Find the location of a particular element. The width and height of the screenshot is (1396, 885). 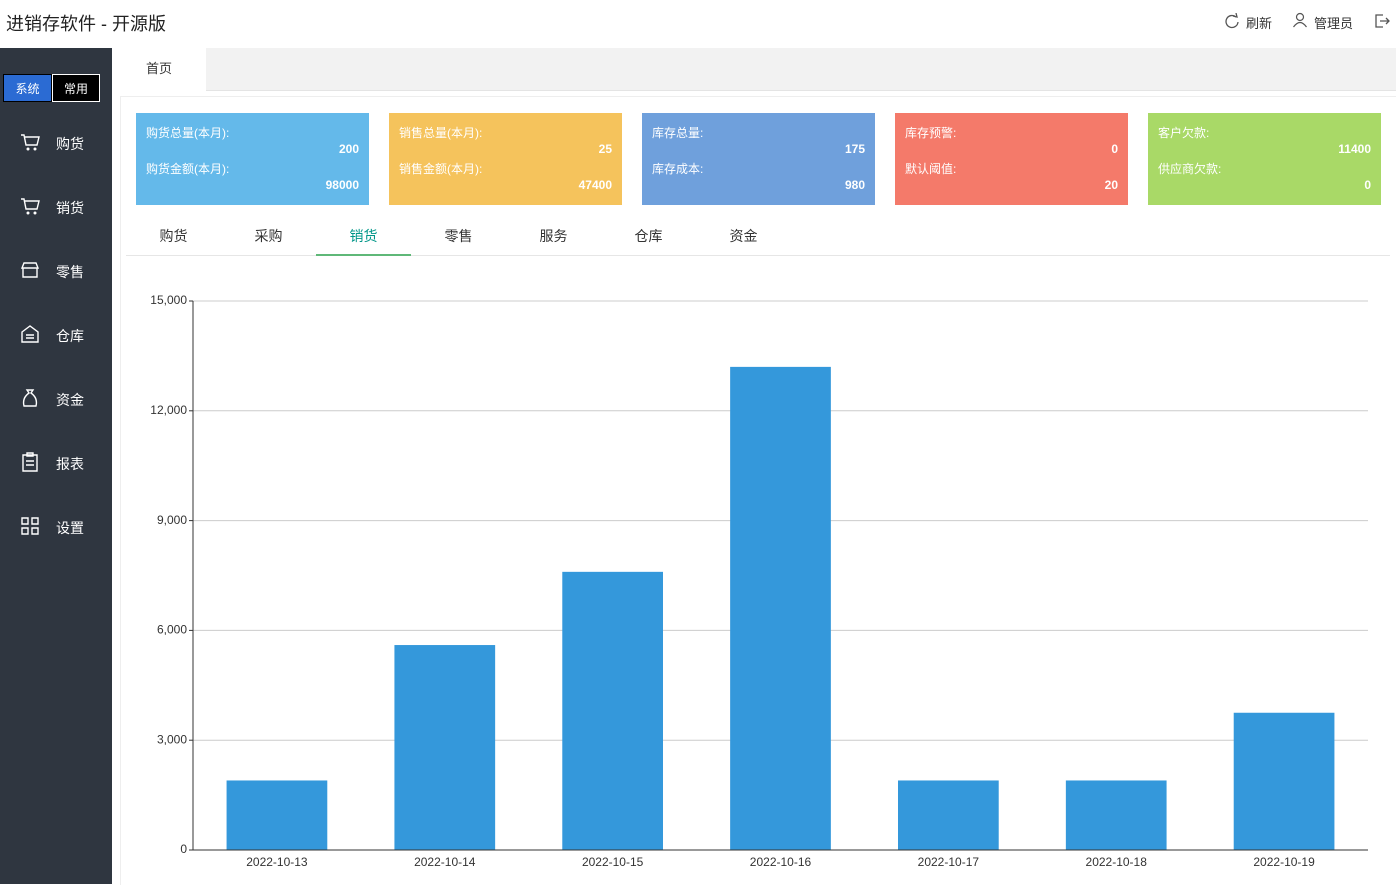

stat-value: 20 is located at coordinates (1111, 185).